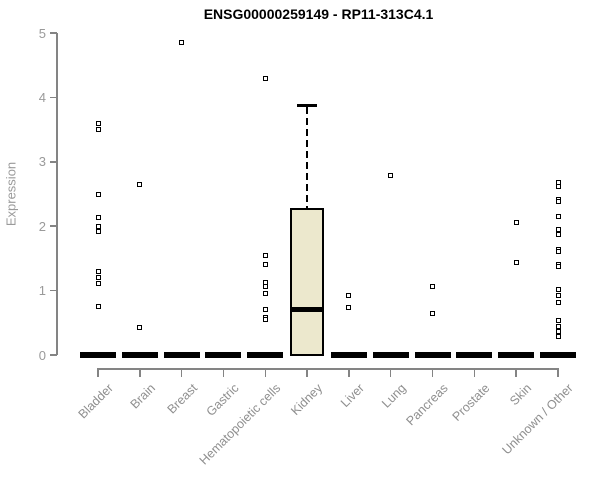 The height and width of the screenshot is (500, 600). Describe the element at coordinates (42, 33) in the screenshot. I see `y-tick-label: 5` at that location.